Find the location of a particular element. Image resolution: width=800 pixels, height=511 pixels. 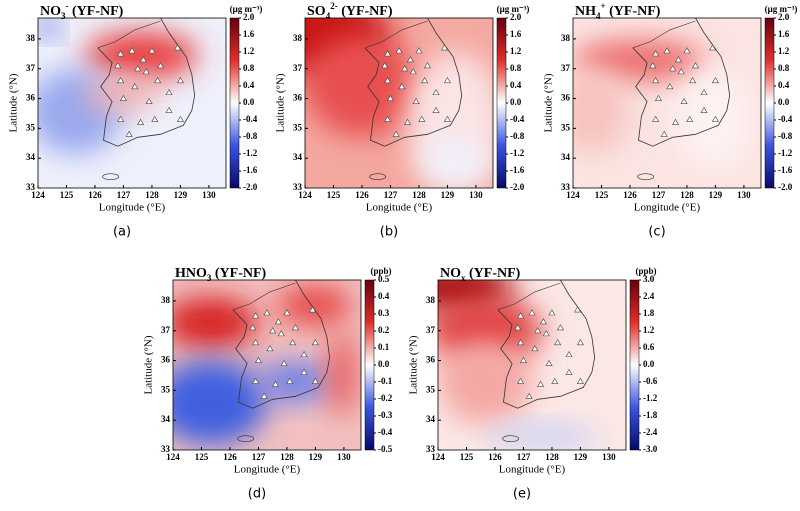

panel-title: NO3- (YF-NF) is located at coordinates (82, 11).